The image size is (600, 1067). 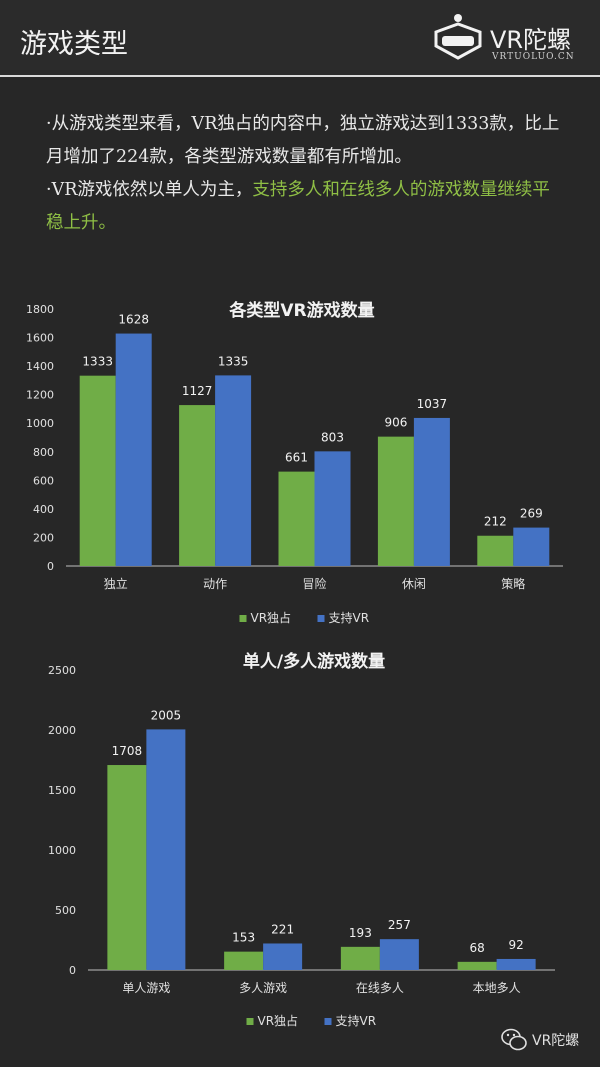 What do you see at coordinates (497, 988) in the screenshot?
I see `x-tick-label: 本地多人` at bounding box center [497, 988].